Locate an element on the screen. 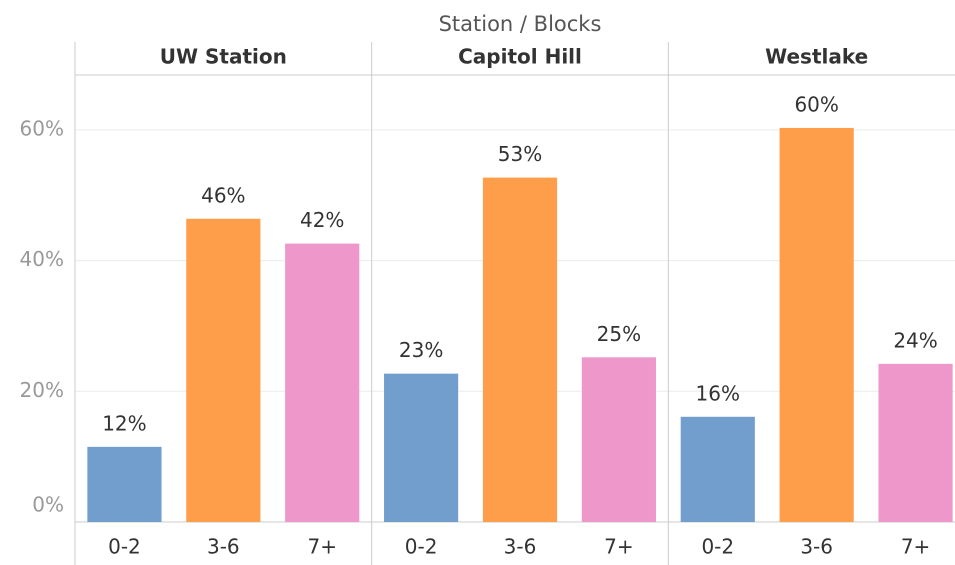 This screenshot has width=955, height=565. y-tick-label: 60% is located at coordinates (42, 128).